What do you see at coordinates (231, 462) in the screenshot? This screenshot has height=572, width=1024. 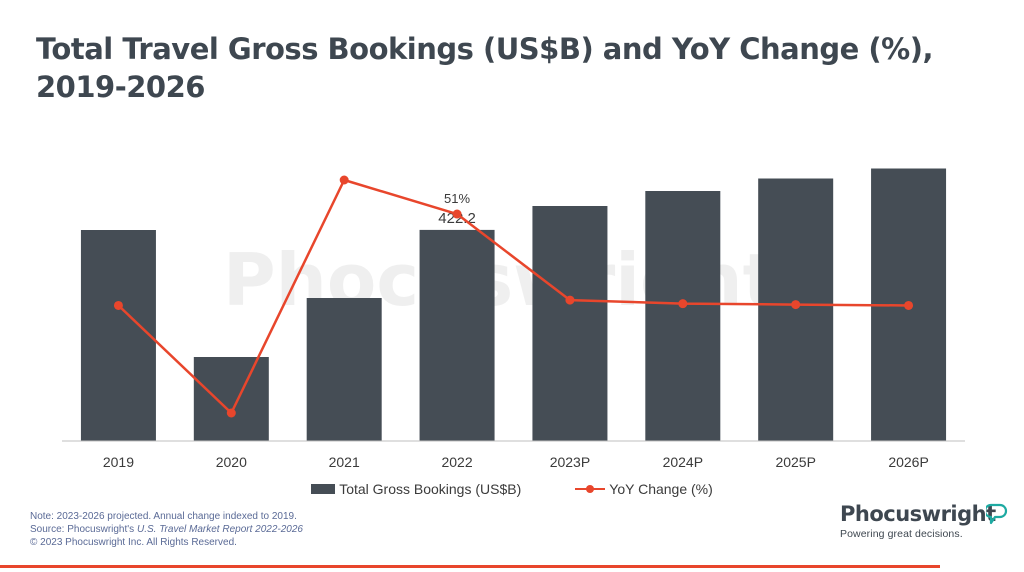 I see `x-tick-label: 2020` at bounding box center [231, 462].